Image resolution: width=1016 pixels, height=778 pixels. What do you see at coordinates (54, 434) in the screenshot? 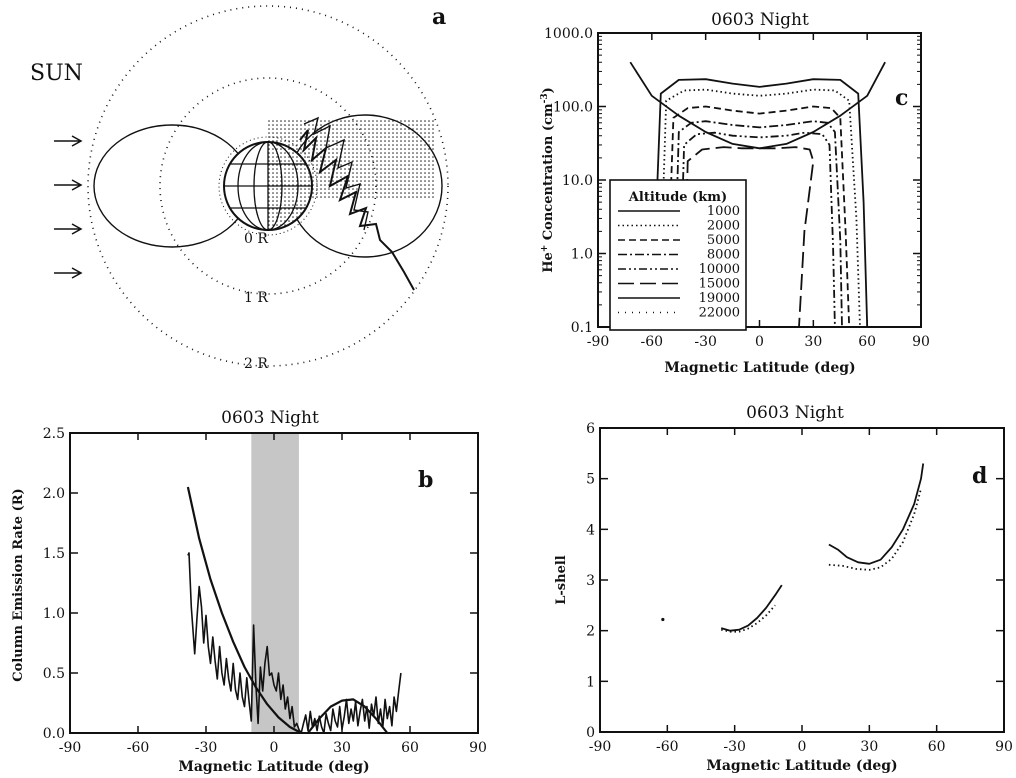
I see `y-tick-label: 2.5` at bounding box center [54, 434].